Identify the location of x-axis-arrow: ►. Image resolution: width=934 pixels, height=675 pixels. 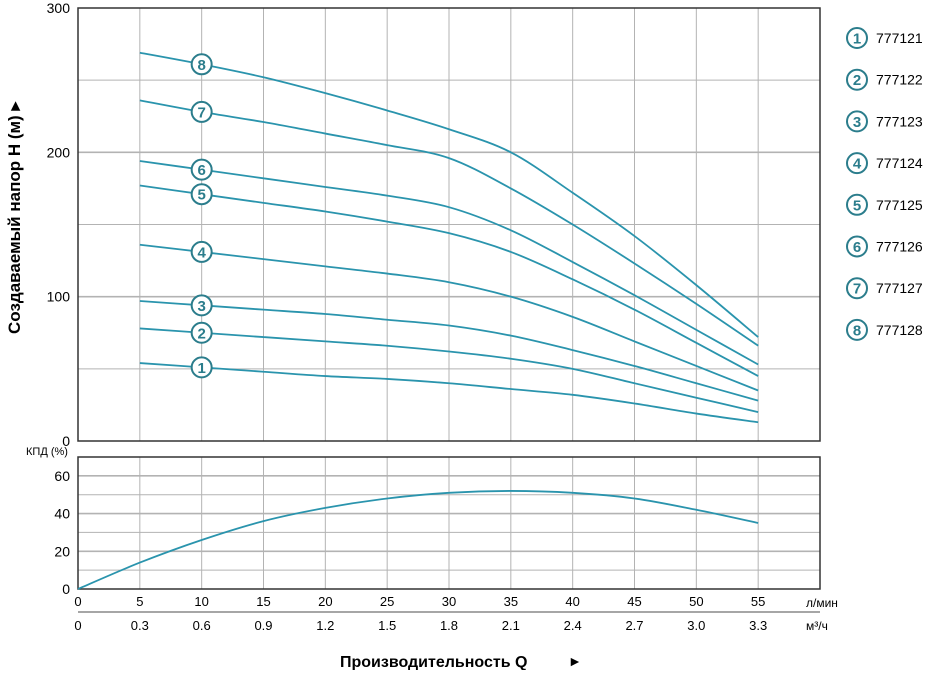
(575, 661).